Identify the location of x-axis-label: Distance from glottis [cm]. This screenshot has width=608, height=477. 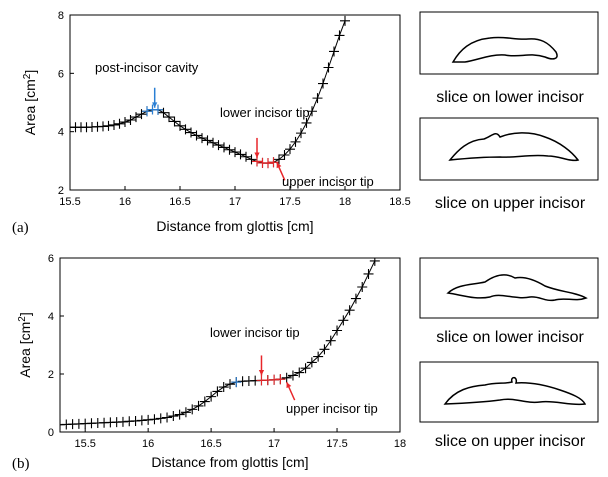
(234, 226).